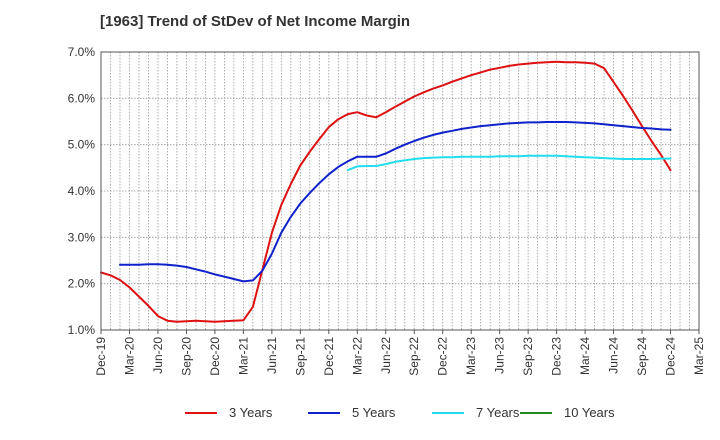 This screenshot has height=440, width=720. Describe the element at coordinates (498, 412) in the screenshot. I see `legend-label: 7 Years` at that location.